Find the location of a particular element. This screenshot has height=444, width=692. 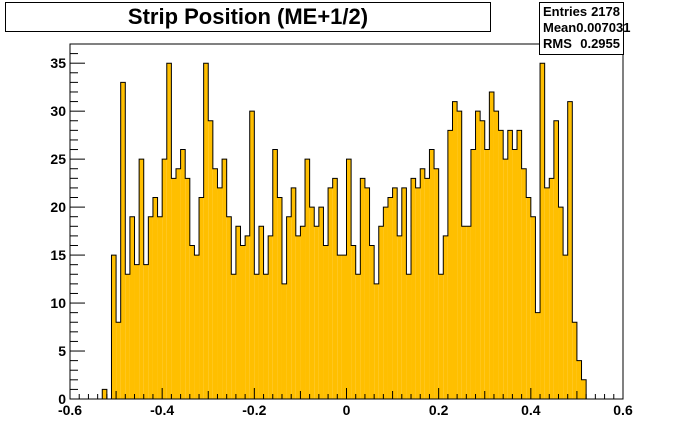

stats-value-entries: 2178 is located at coordinates (605, 11).